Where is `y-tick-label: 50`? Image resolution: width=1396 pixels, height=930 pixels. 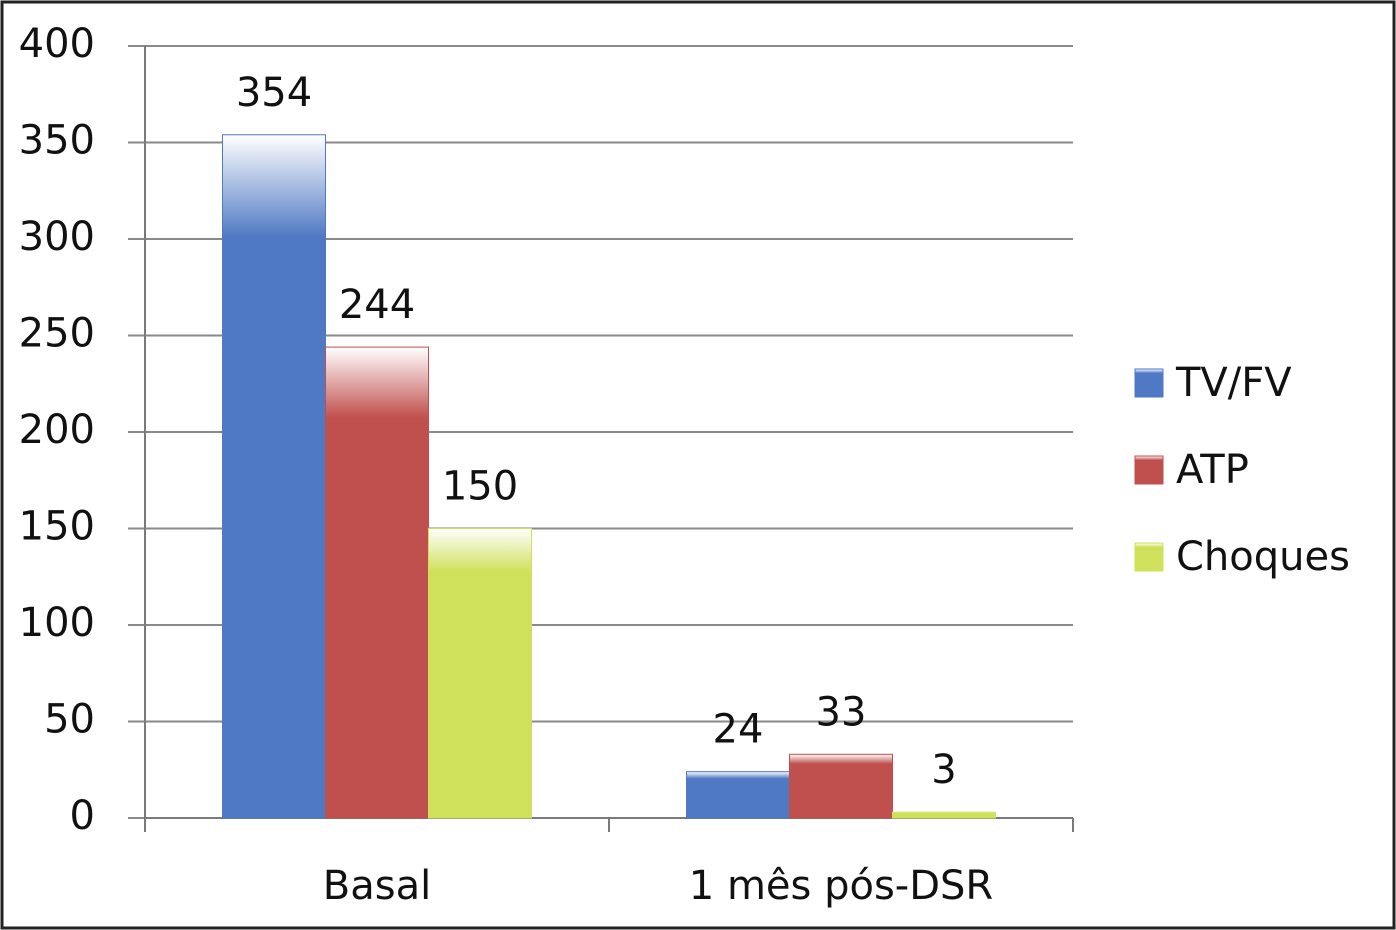
y-tick-label: 50 is located at coordinates (69, 720).